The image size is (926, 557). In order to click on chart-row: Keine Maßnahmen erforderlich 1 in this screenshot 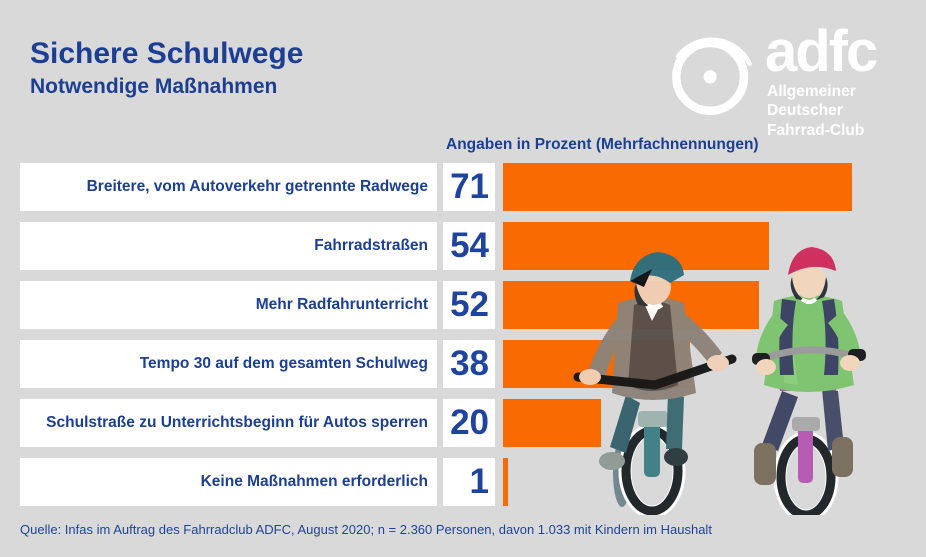, I will do `click(463, 482)`.